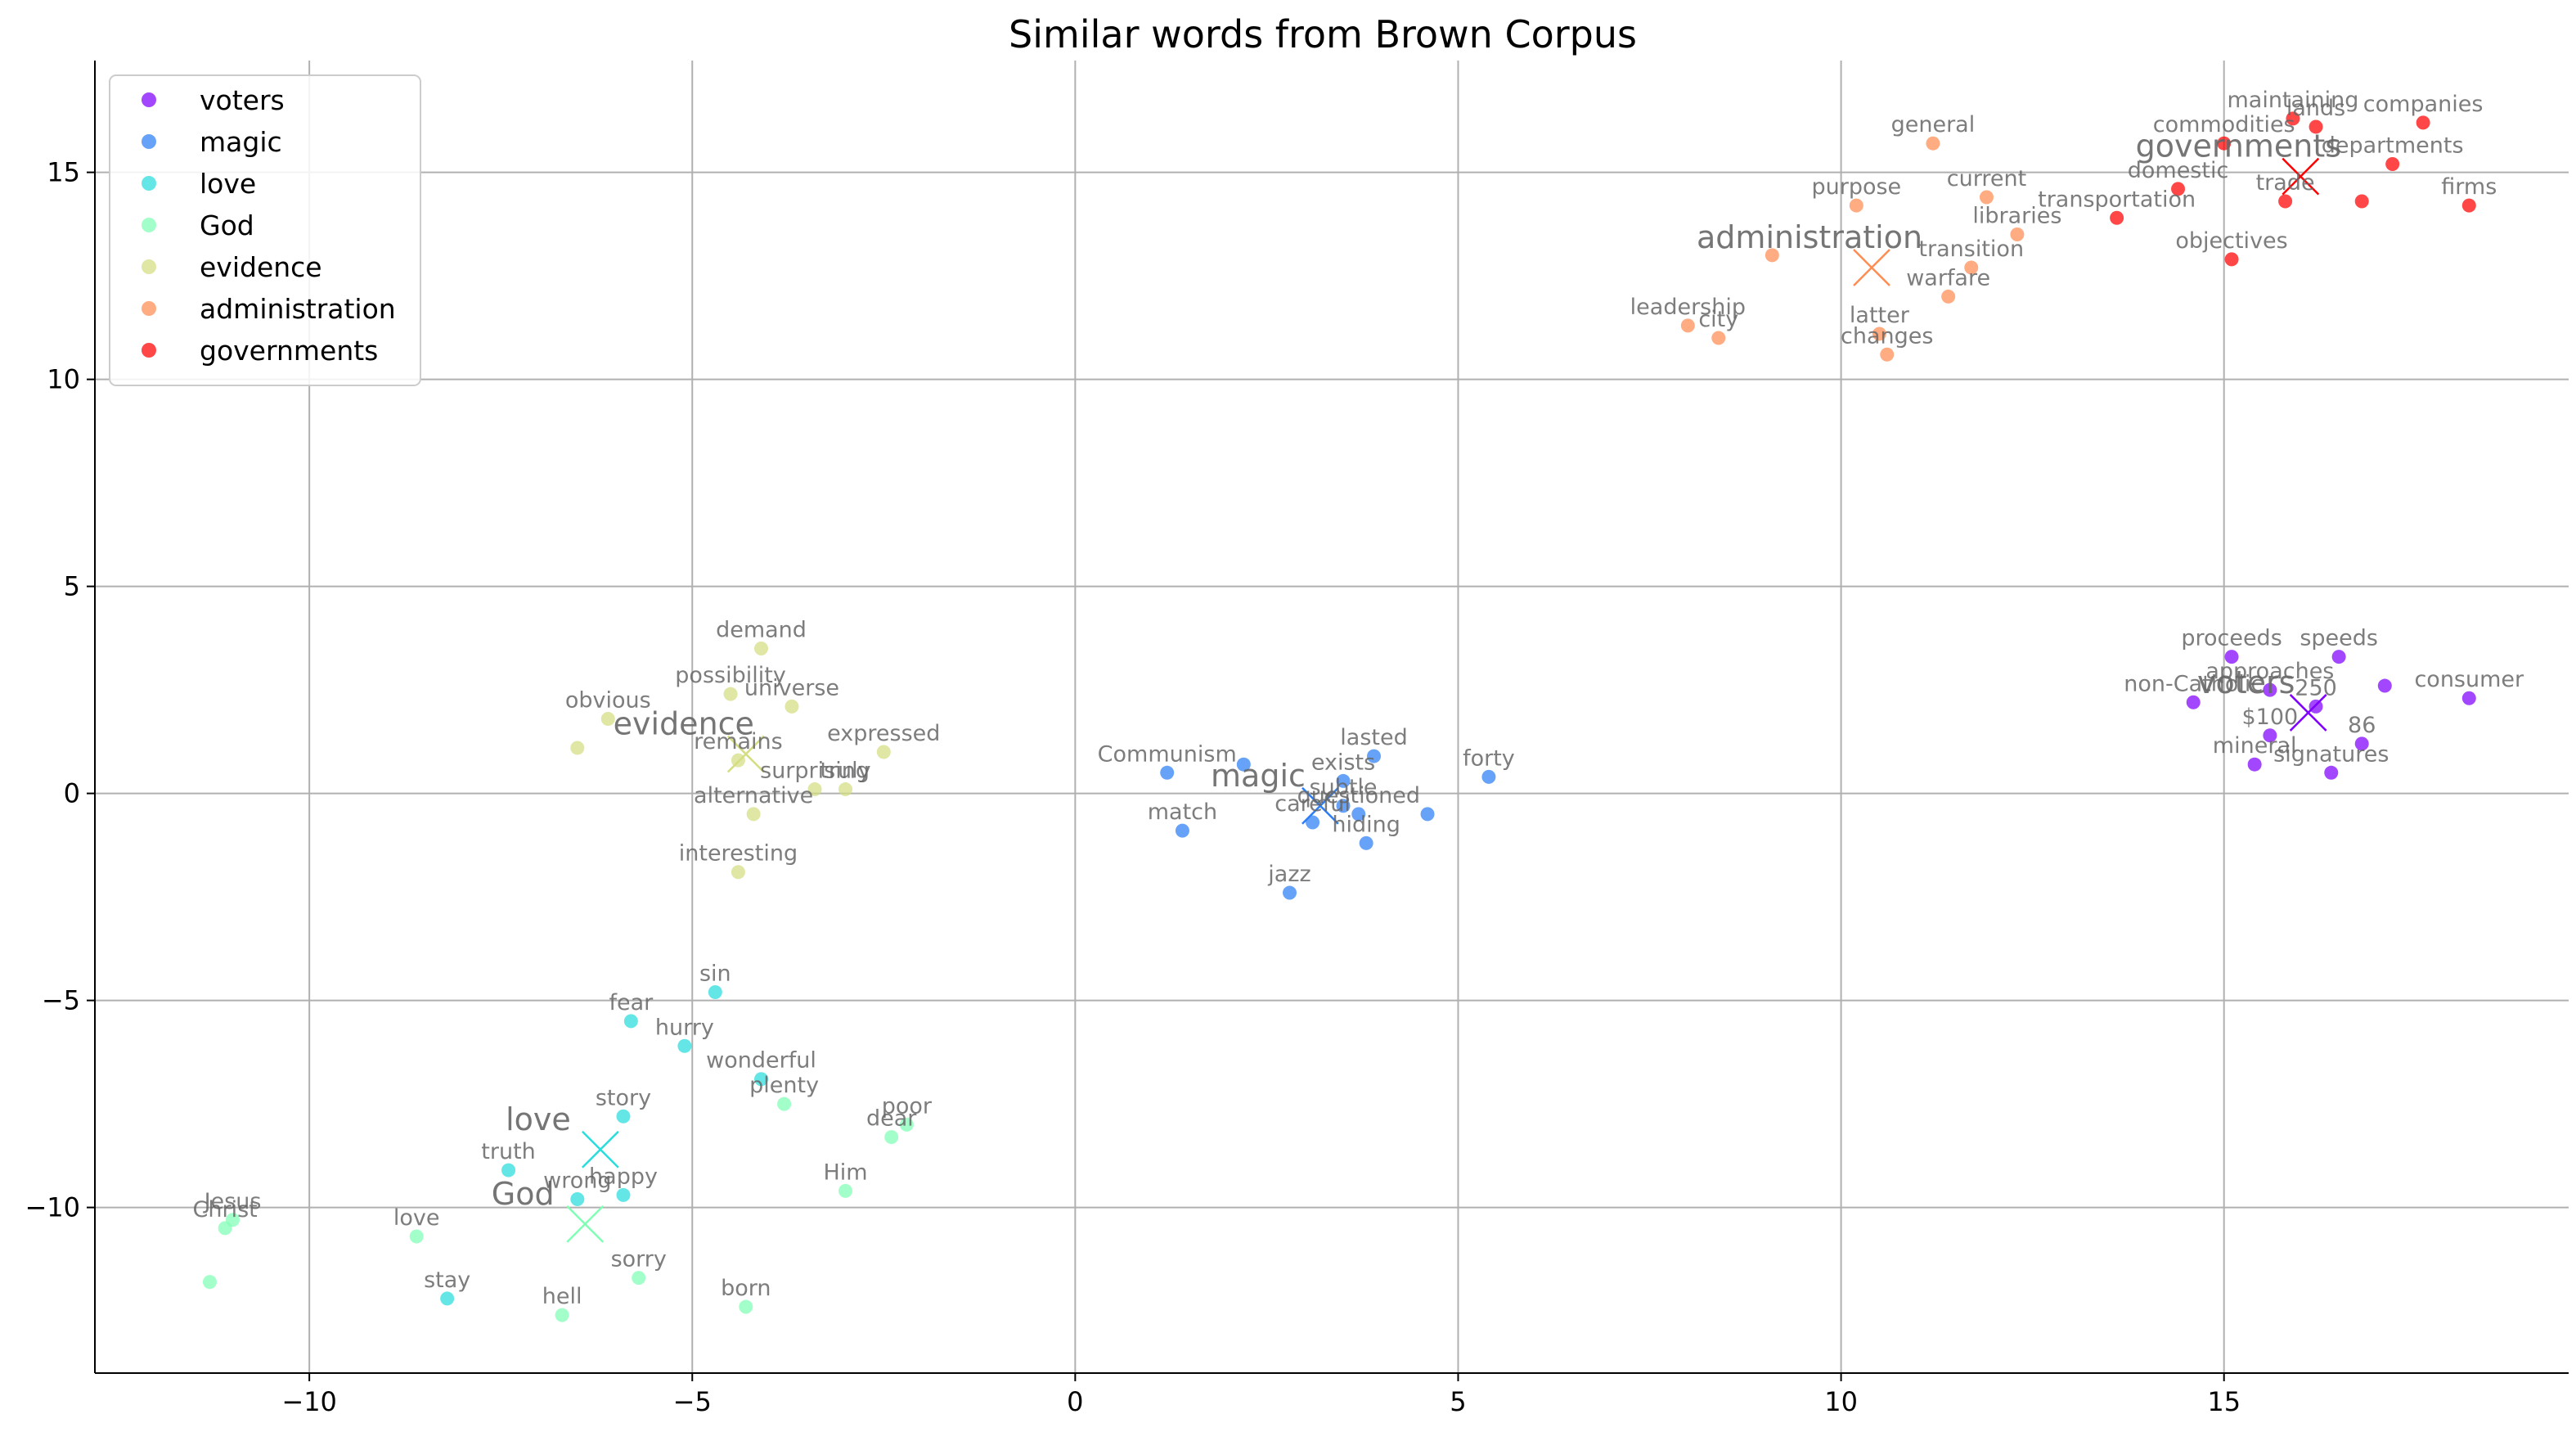 The image size is (2576, 1432). What do you see at coordinates (2255, 746) in the screenshot?
I see `point-label: mineral` at bounding box center [2255, 746].